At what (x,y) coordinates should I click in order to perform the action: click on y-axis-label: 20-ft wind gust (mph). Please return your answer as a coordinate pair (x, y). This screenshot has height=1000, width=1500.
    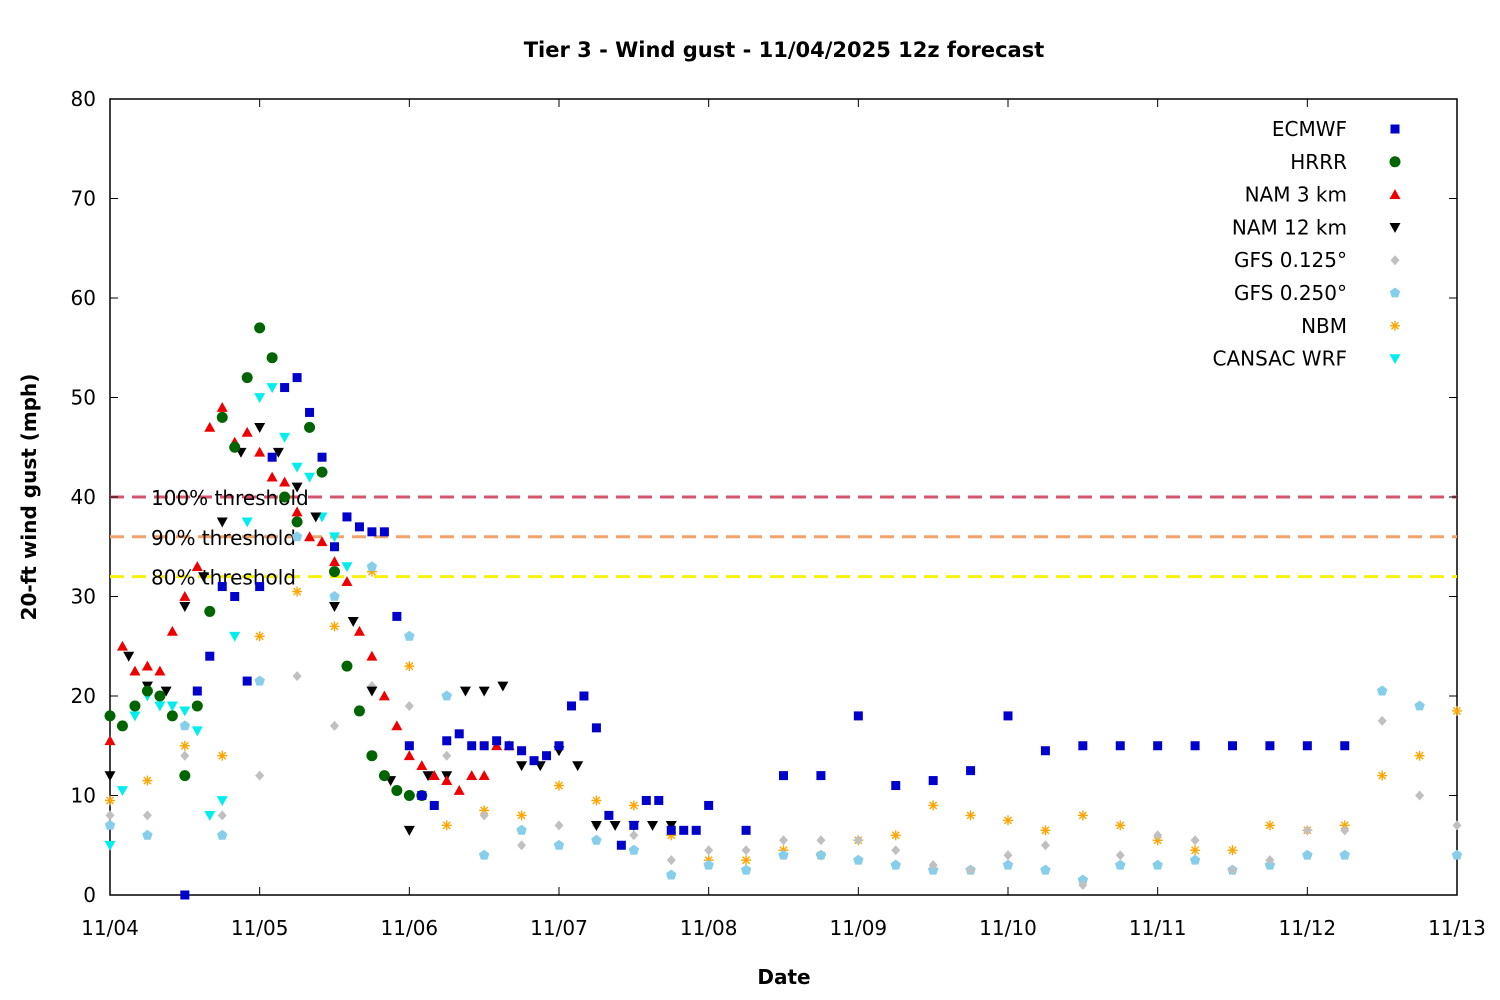
    Looking at the image, I should click on (29, 497).